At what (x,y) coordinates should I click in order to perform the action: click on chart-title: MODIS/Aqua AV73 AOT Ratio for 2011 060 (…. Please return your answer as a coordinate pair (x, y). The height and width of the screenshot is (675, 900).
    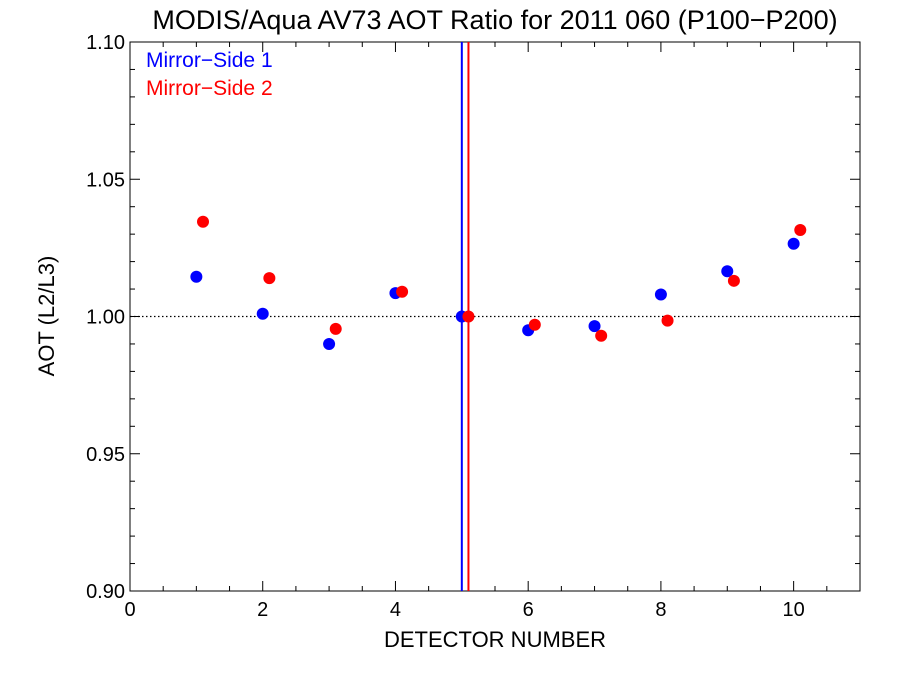
    Looking at the image, I should click on (494, 20).